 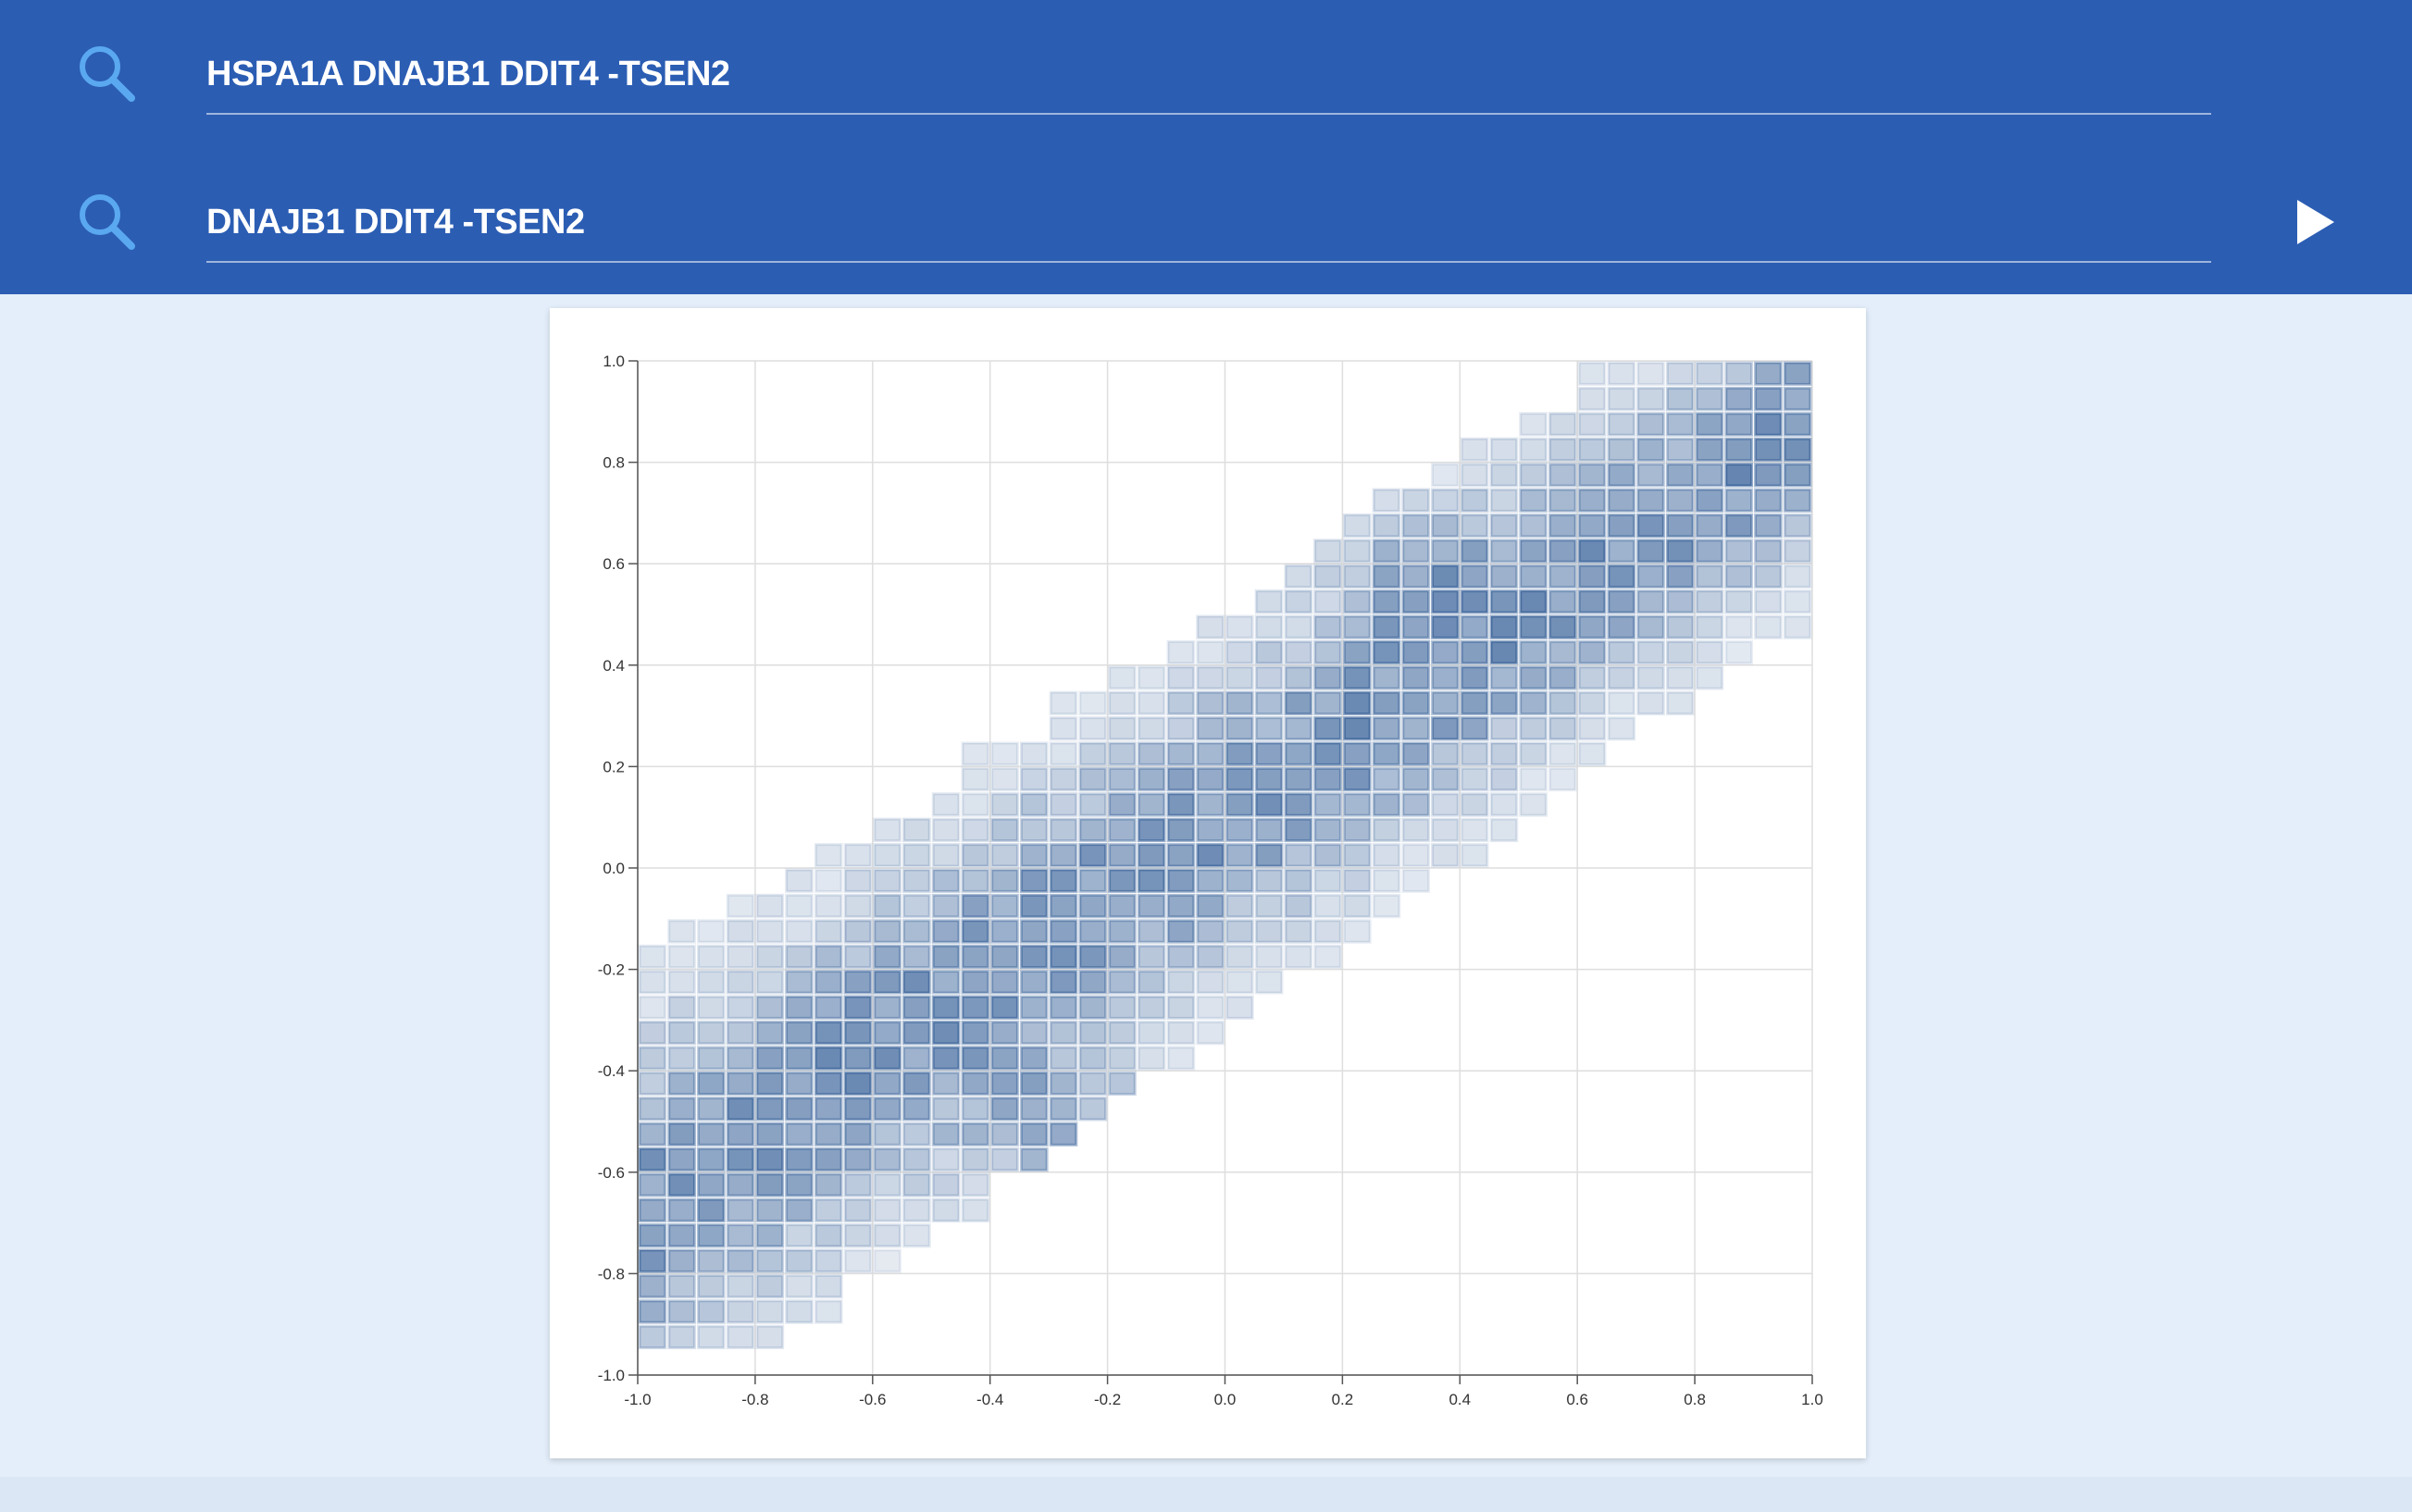 I want to click on y-tick-label: 0.0, so click(x=614, y=868).